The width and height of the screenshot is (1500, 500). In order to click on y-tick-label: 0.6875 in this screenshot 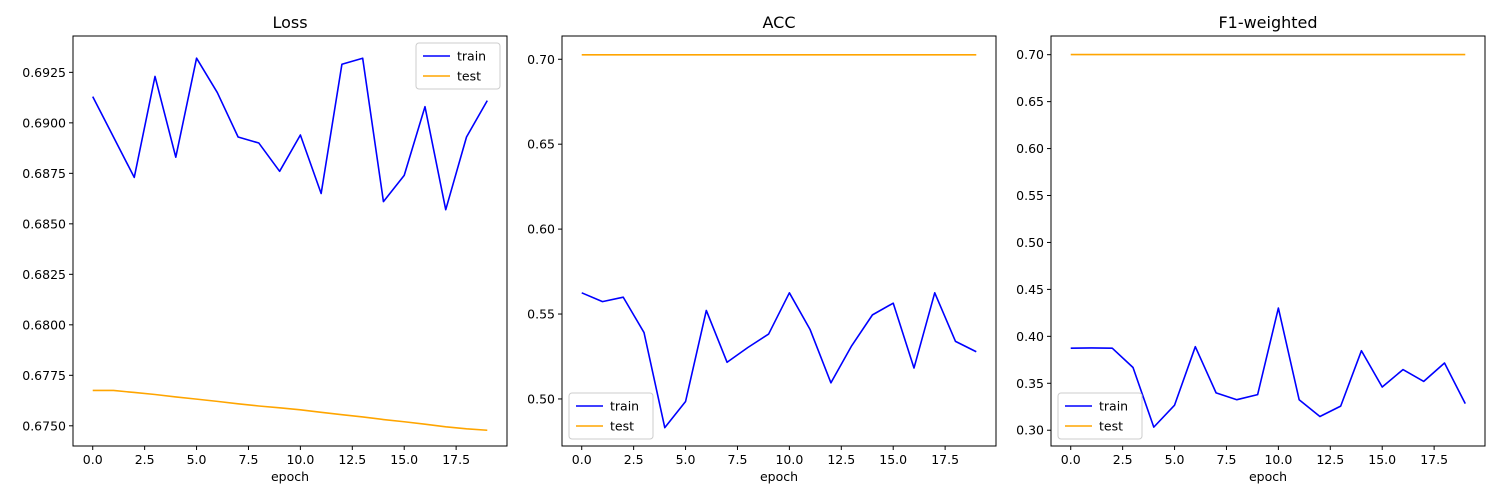, I will do `click(44, 173)`.